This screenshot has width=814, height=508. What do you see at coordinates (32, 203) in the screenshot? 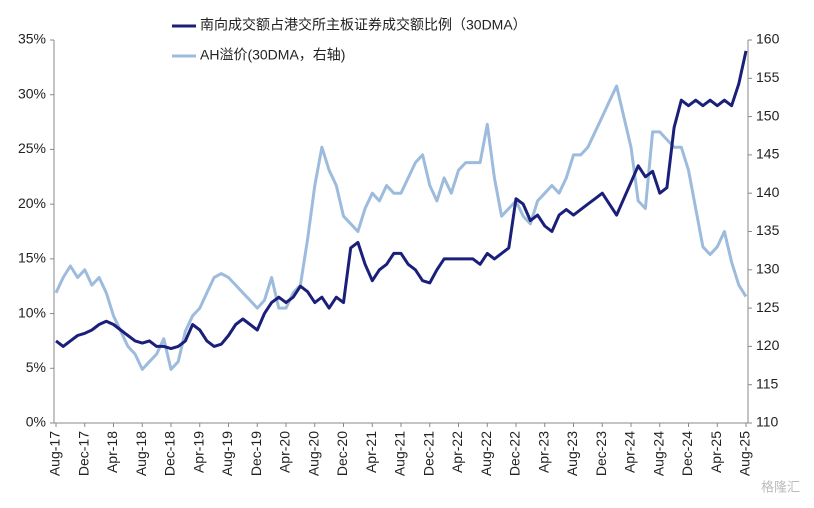
I see `y-tick-label: 20%` at bounding box center [32, 203].